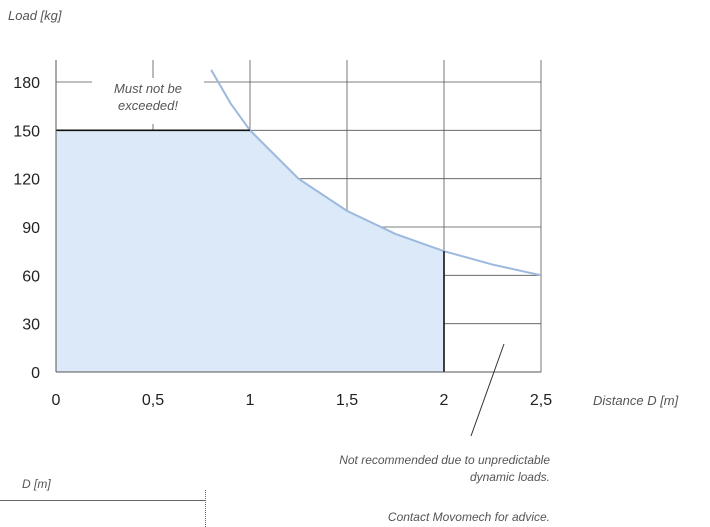 The width and height of the screenshot is (710, 527). I want to click on x-tick-label-2: 1, so click(250, 400).